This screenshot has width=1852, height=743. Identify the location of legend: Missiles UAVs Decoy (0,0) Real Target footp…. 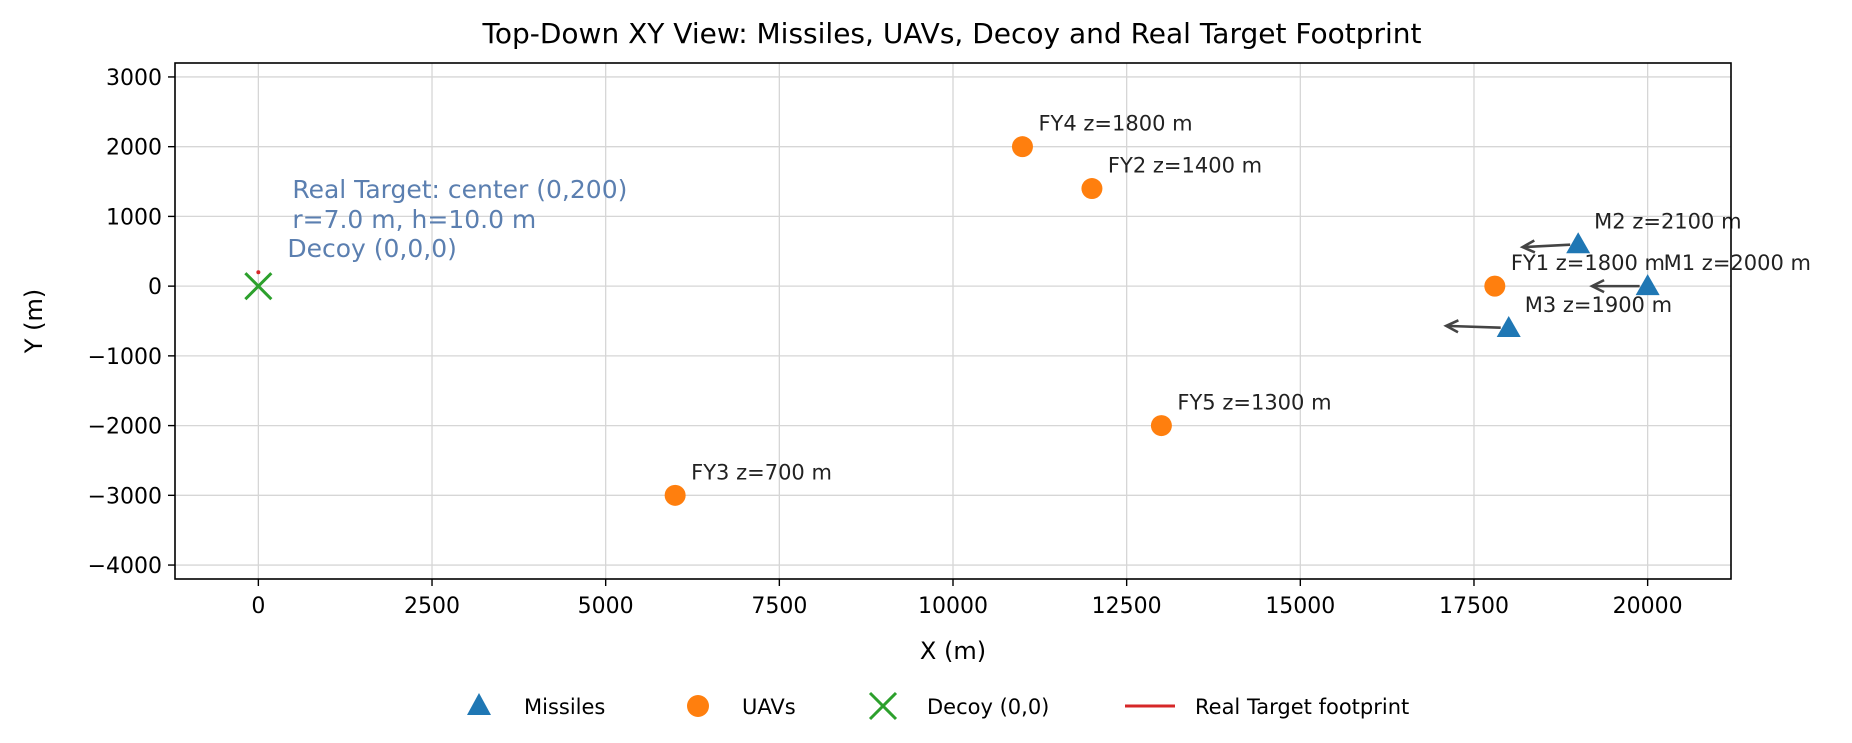
(938, 706).